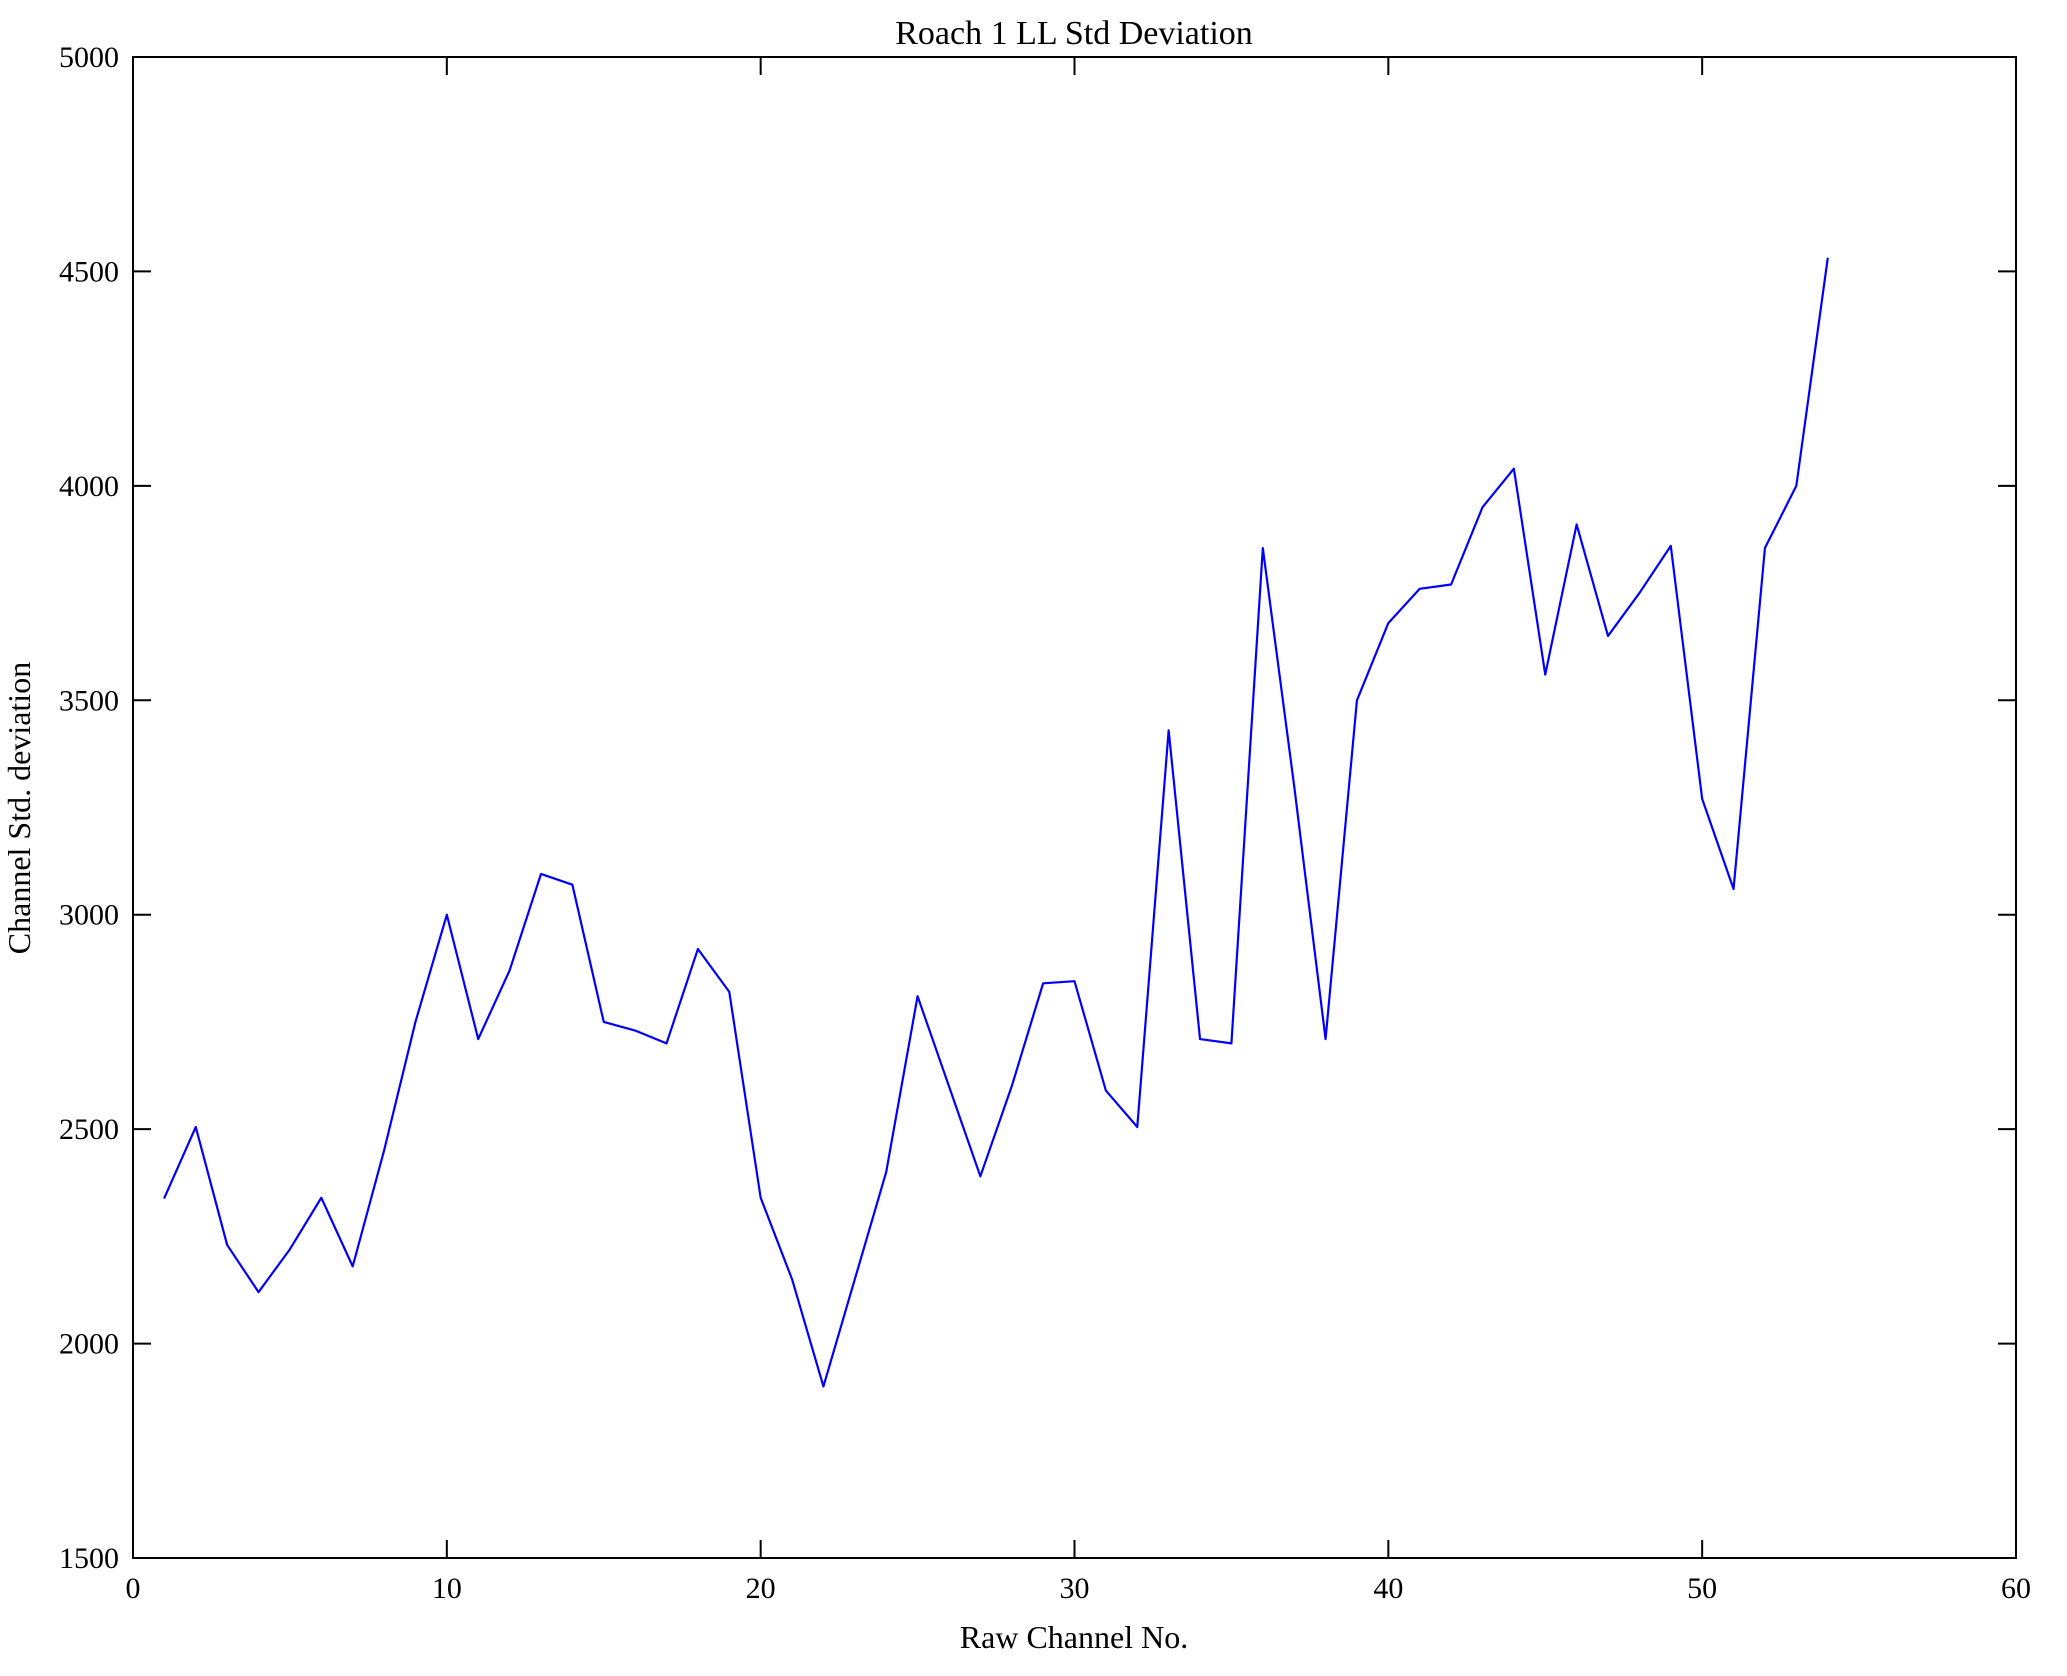 The width and height of the screenshot is (2067, 1676). I want to click on y-tick-label: 4000, so click(89, 486).